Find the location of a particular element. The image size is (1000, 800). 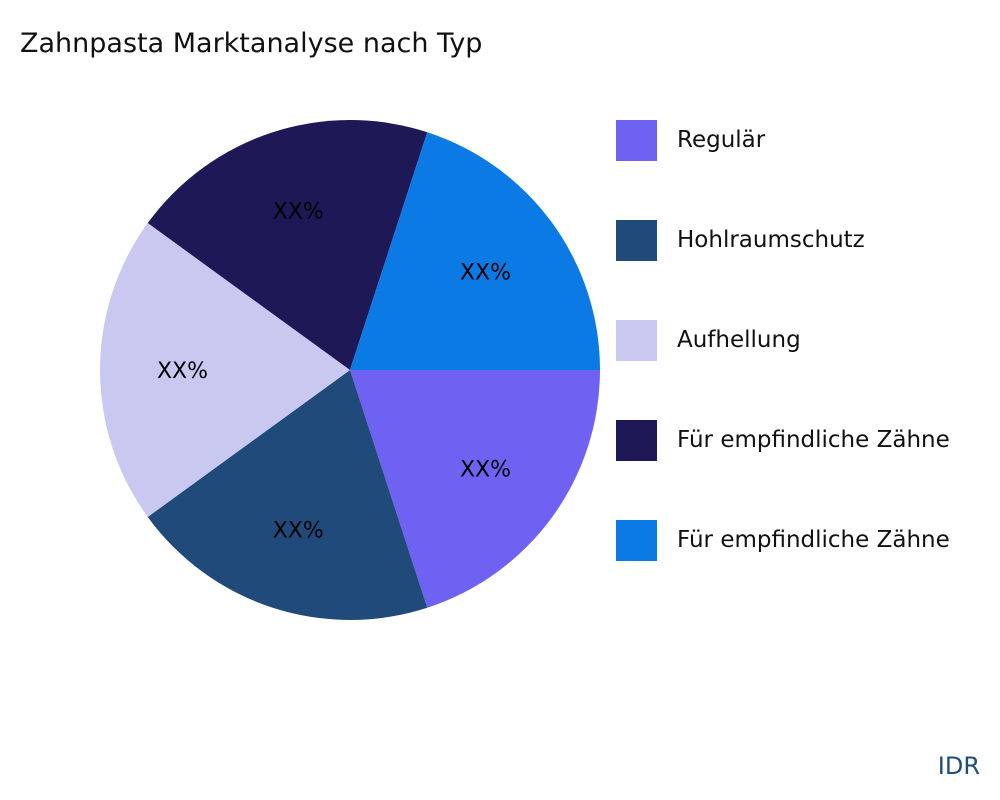

legend-item: Aufhellung is located at coordinates (708, 340).